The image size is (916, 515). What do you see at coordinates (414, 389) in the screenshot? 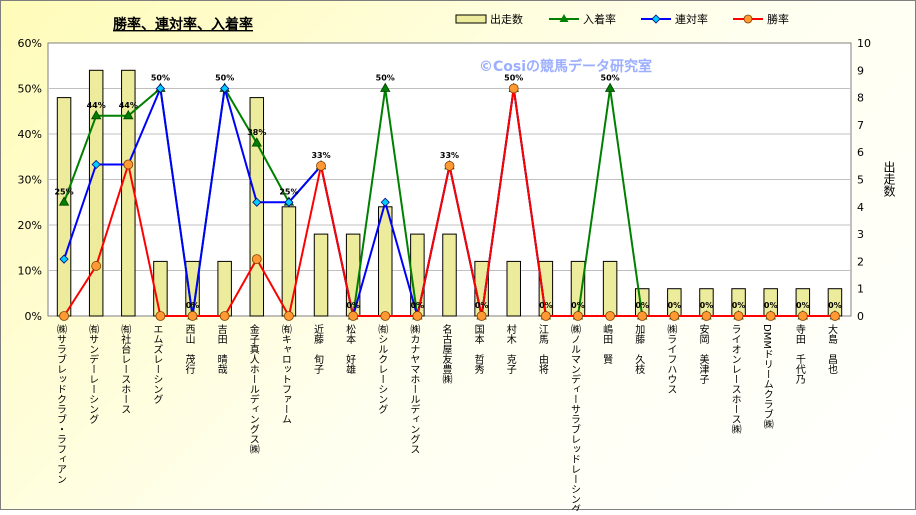
I see `category-label: ㈱カナヤマホールディングス` at bounding box center [414, 389].